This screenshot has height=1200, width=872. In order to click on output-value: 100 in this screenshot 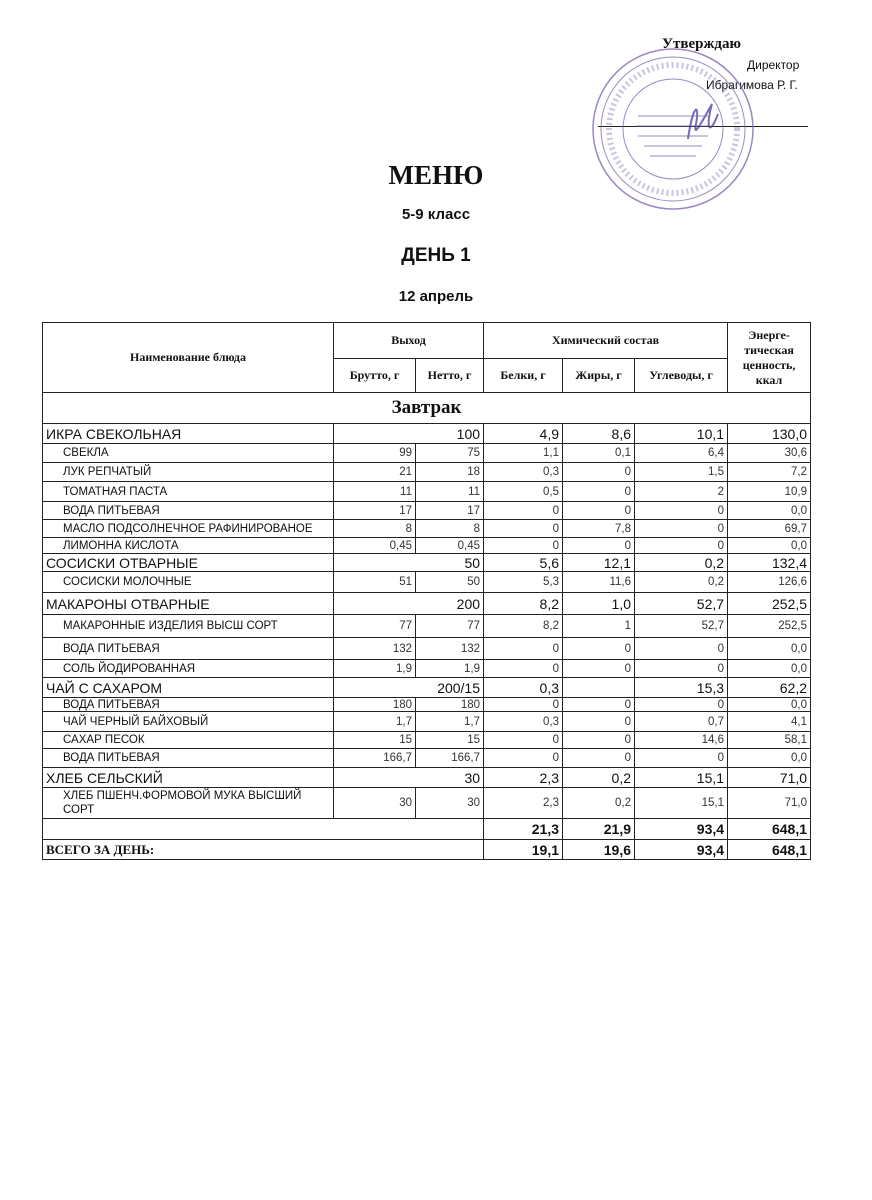, I will do `click(408, 433)`.